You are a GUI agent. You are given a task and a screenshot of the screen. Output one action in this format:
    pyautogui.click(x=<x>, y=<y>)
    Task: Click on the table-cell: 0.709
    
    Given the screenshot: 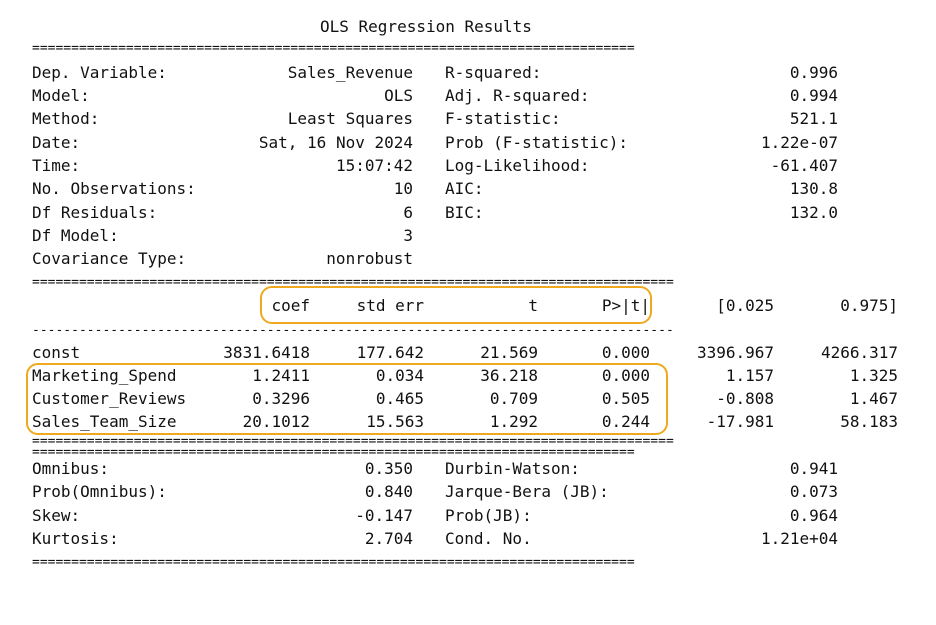 What is the action you would take?
    pyautogui.click(x=513, y=398)
    